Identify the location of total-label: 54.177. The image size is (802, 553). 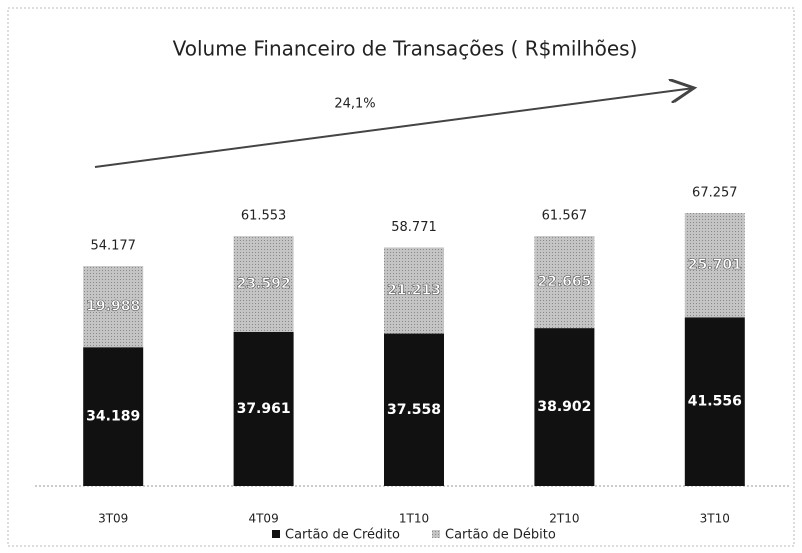
(113, 246).